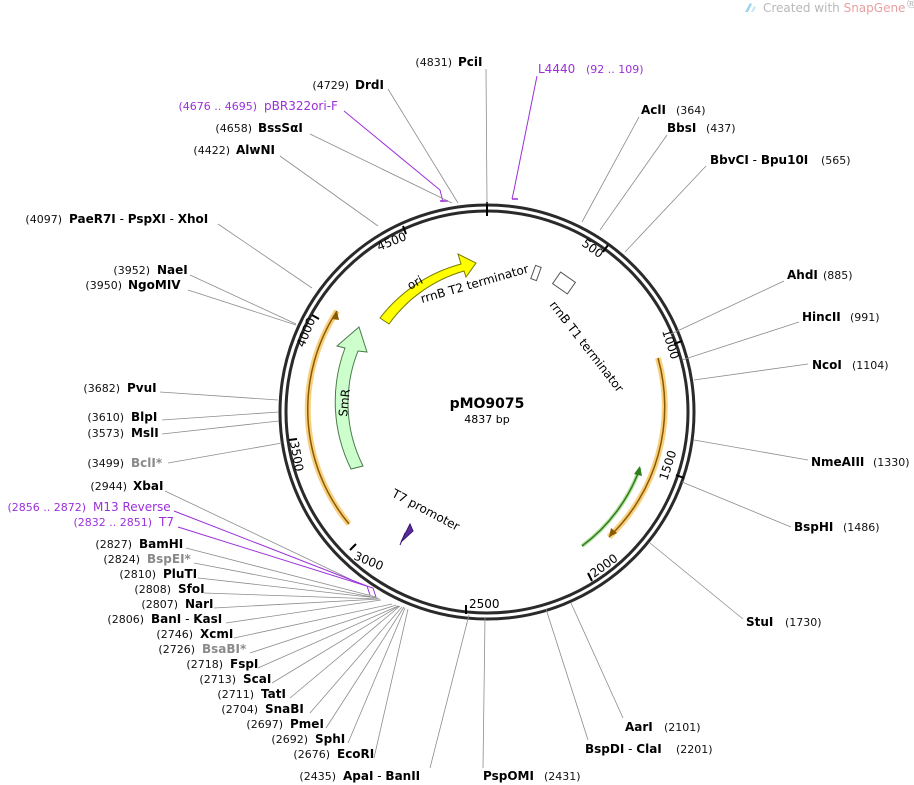  I want to click on svg-text: BanI - KasI, so click(186, 619).